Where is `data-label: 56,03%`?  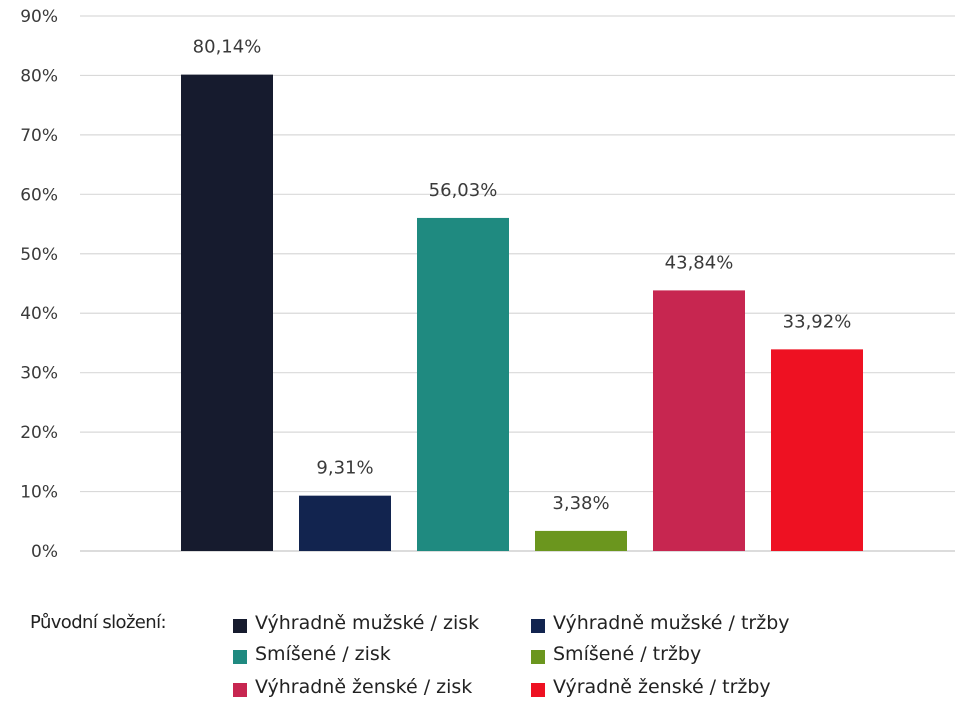
data-label: 56,03% is located at coordinates (463, 190).